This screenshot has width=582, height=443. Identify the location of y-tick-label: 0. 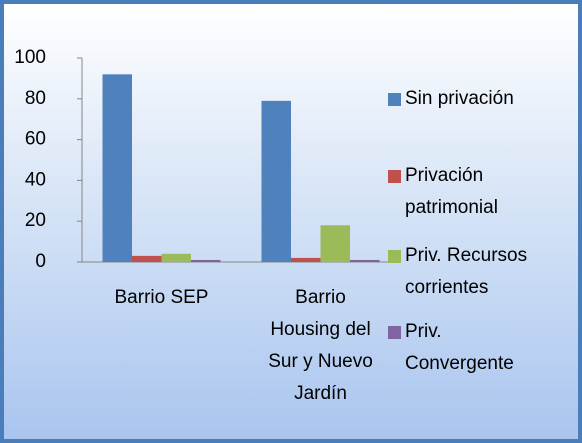
(40, 261).